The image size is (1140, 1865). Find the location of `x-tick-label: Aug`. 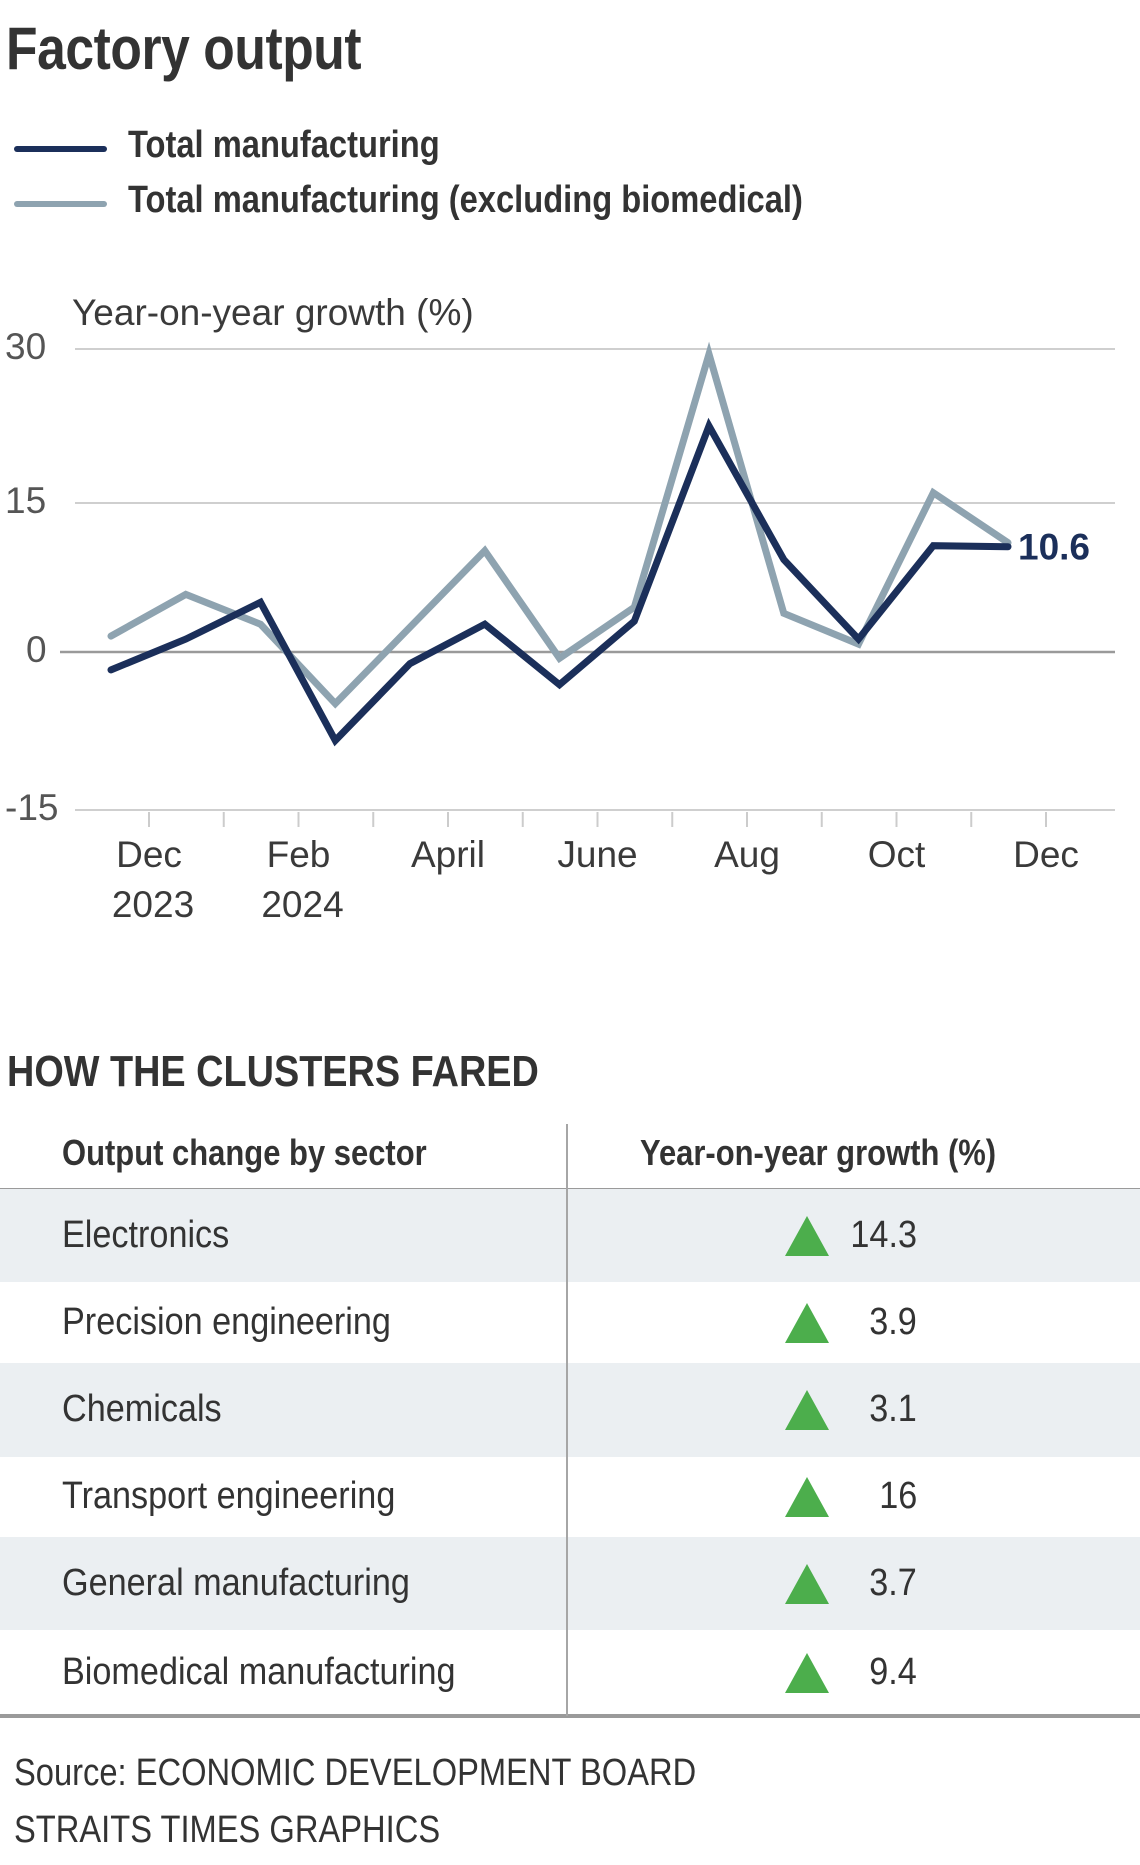

x-tick-label: Aug is located at coordinates (747, 854).